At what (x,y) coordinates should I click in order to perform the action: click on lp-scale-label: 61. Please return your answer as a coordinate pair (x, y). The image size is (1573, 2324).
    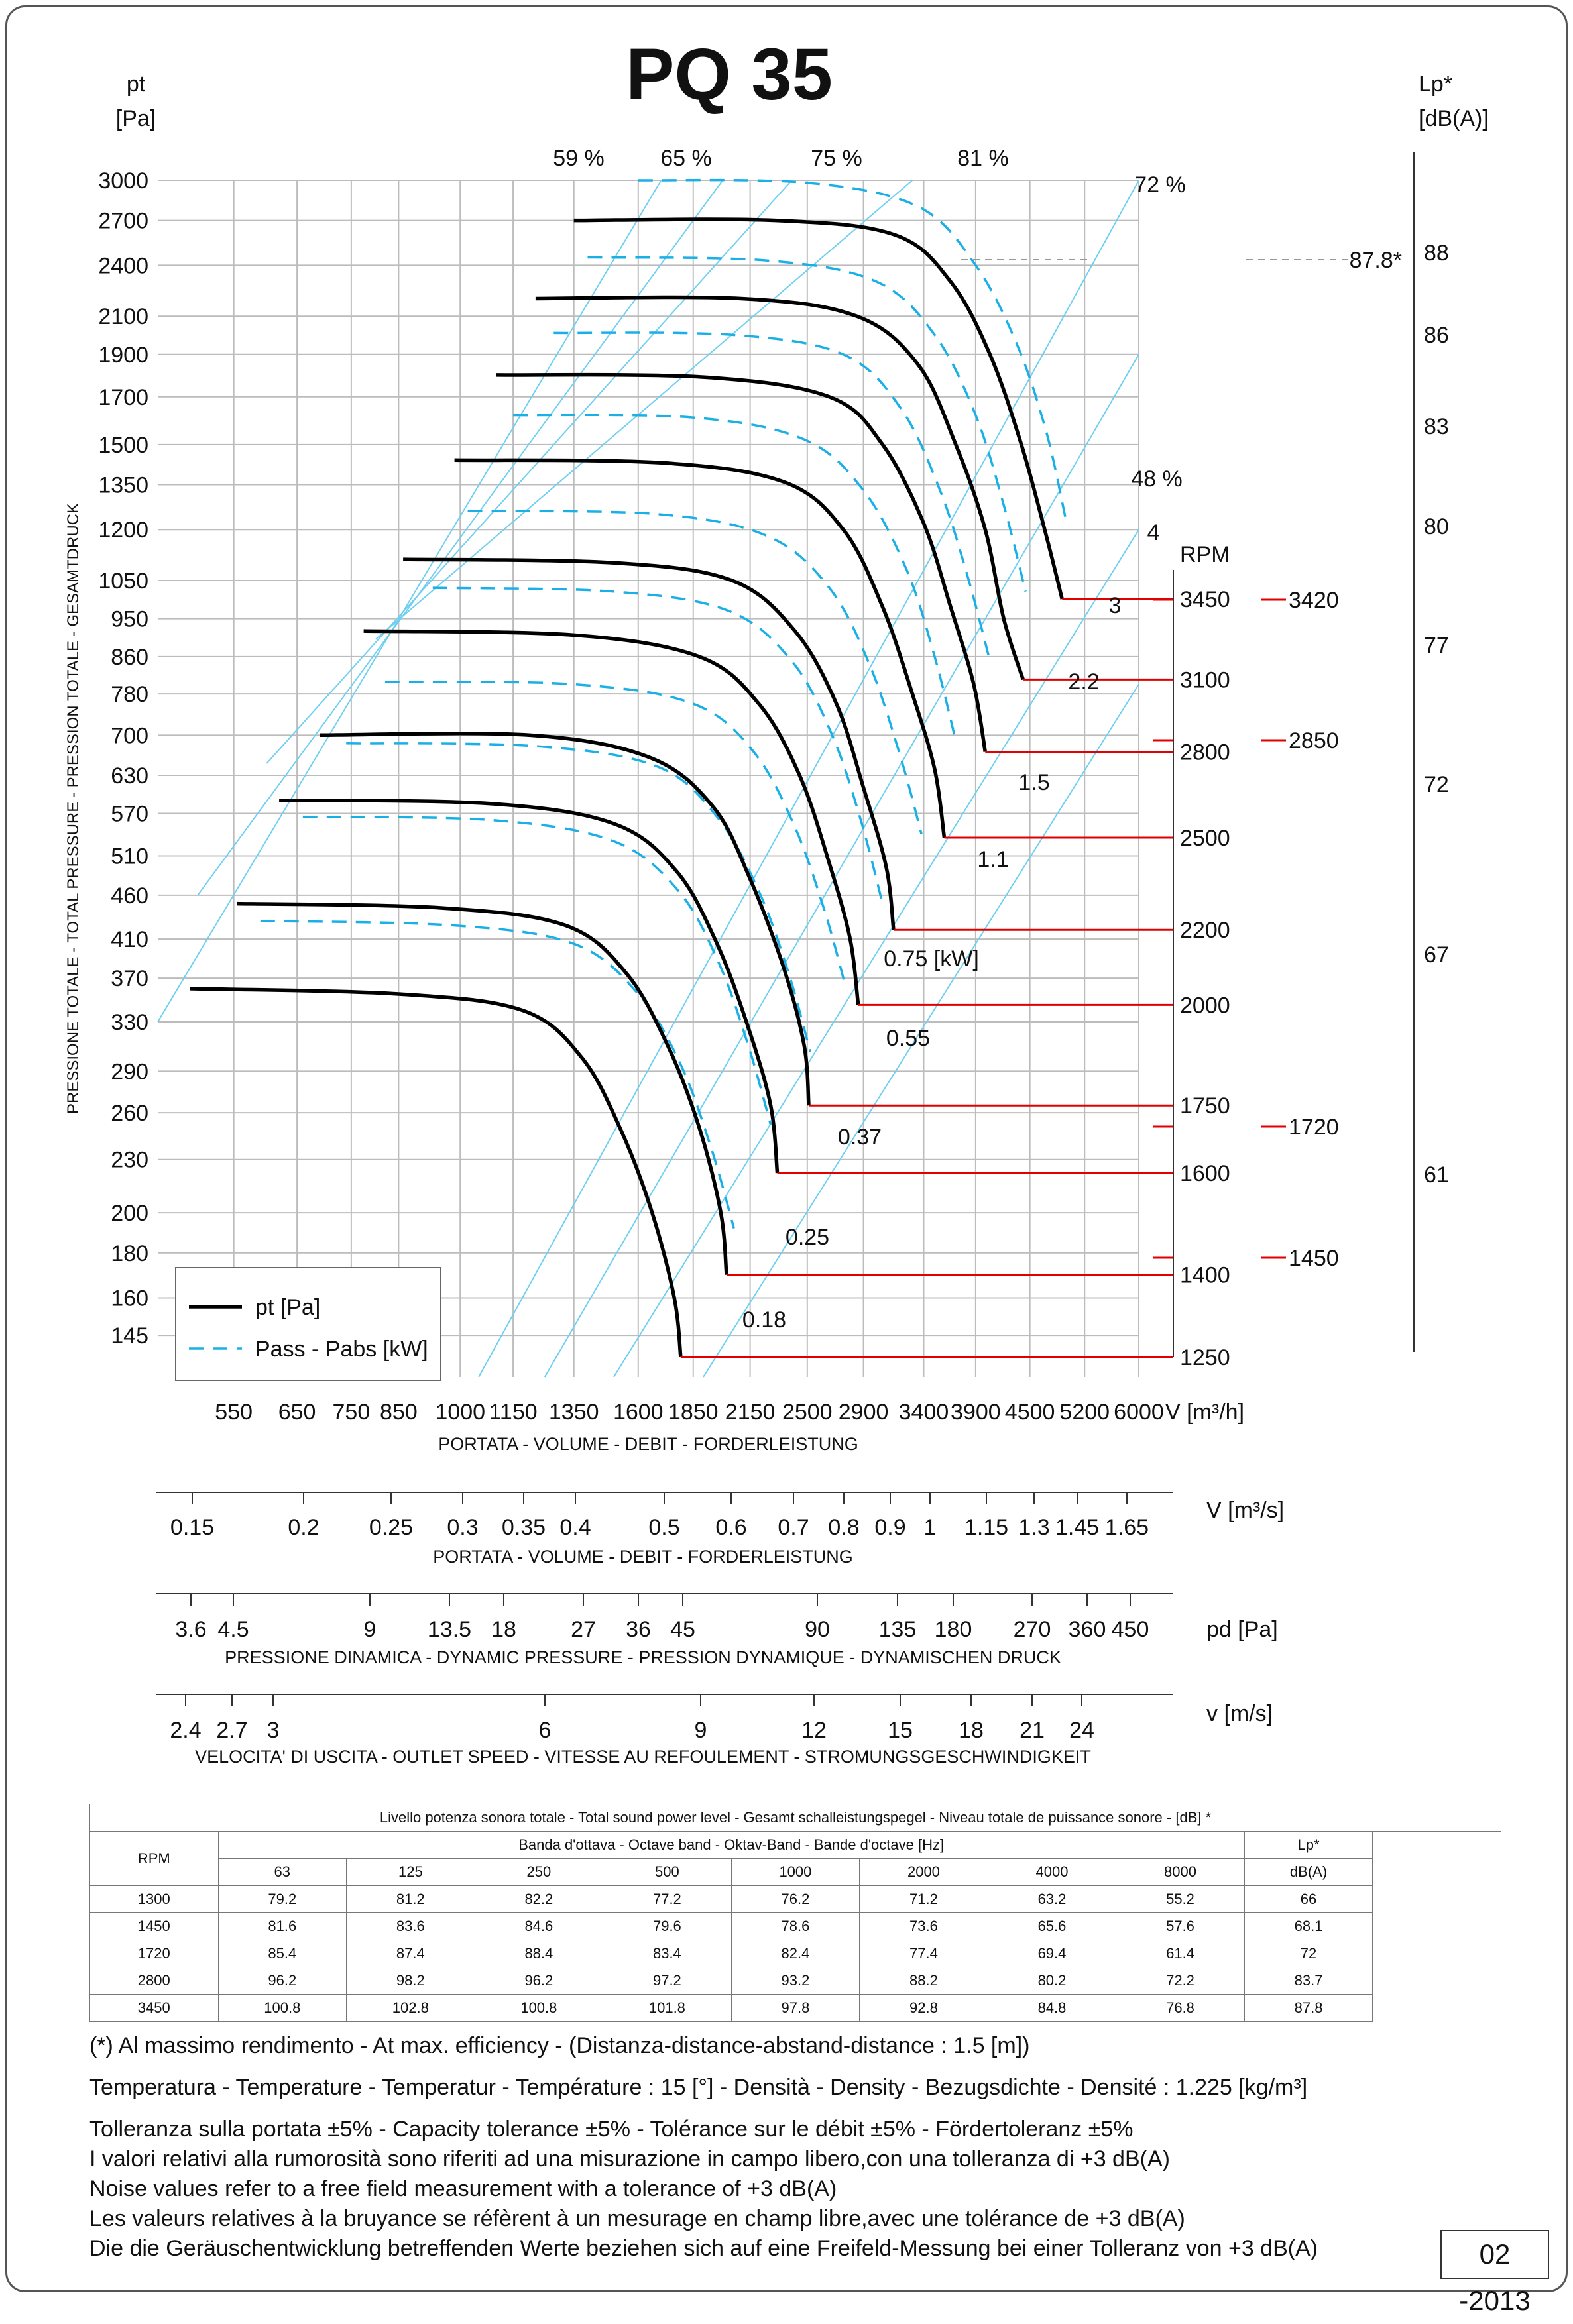
    Looking at the image, I should click on (1437, 1175).